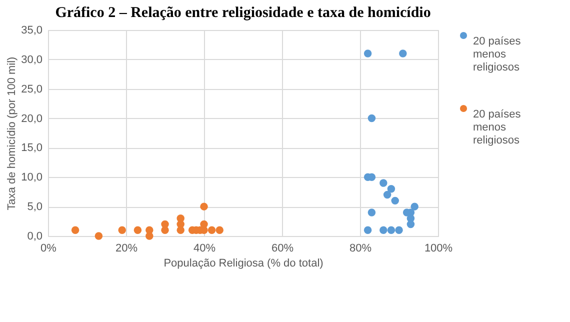 The width and height of the screenshot is (570, 322). I want to click on y-tick-label: 20,0, so click(31, 118).